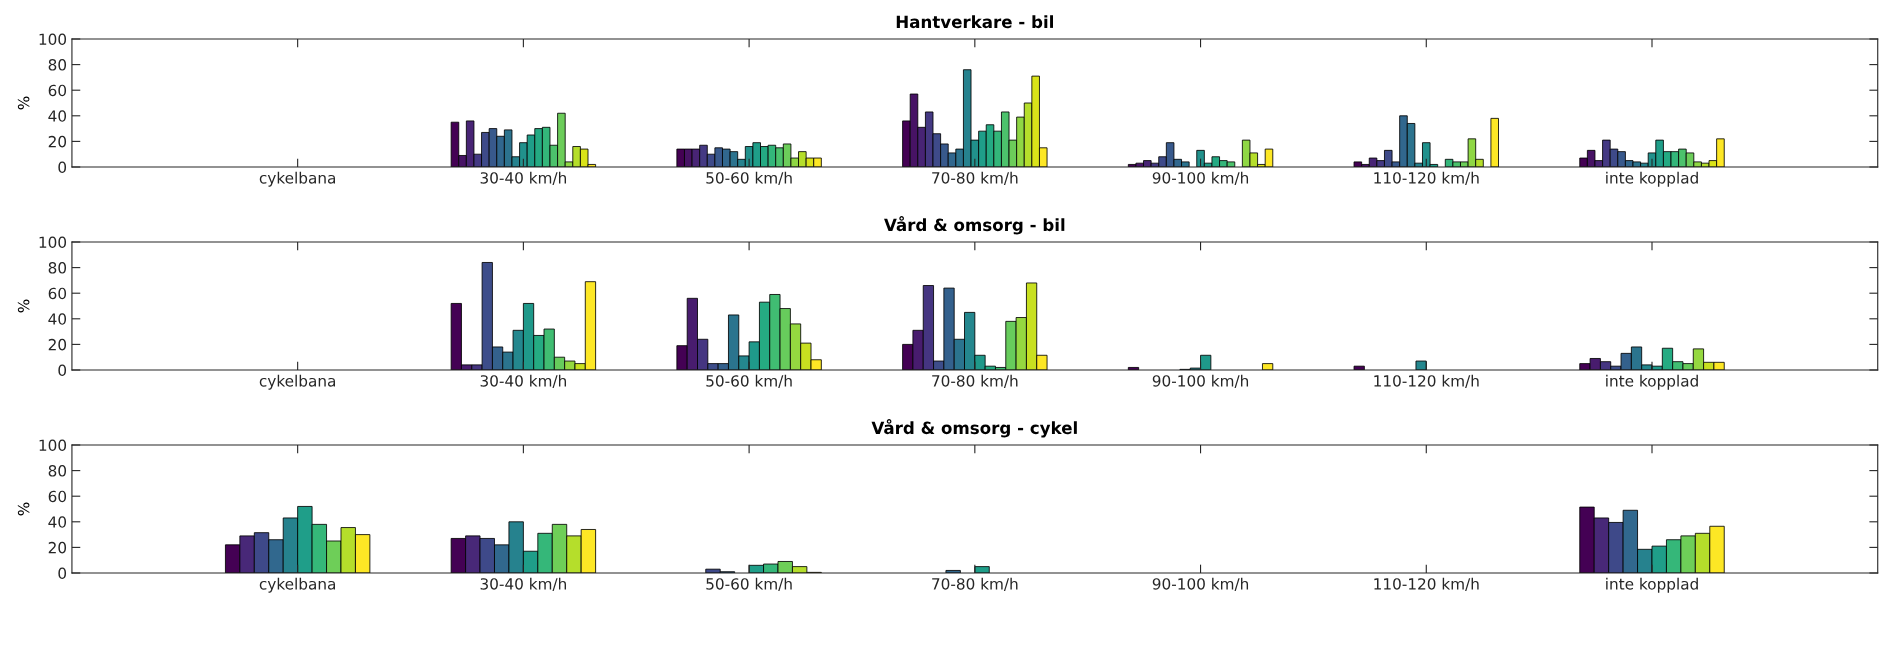 This screenshot has width=1883, height=648. I want to click on chart-title: Vård & omsorg - bil, so click(974, 225).